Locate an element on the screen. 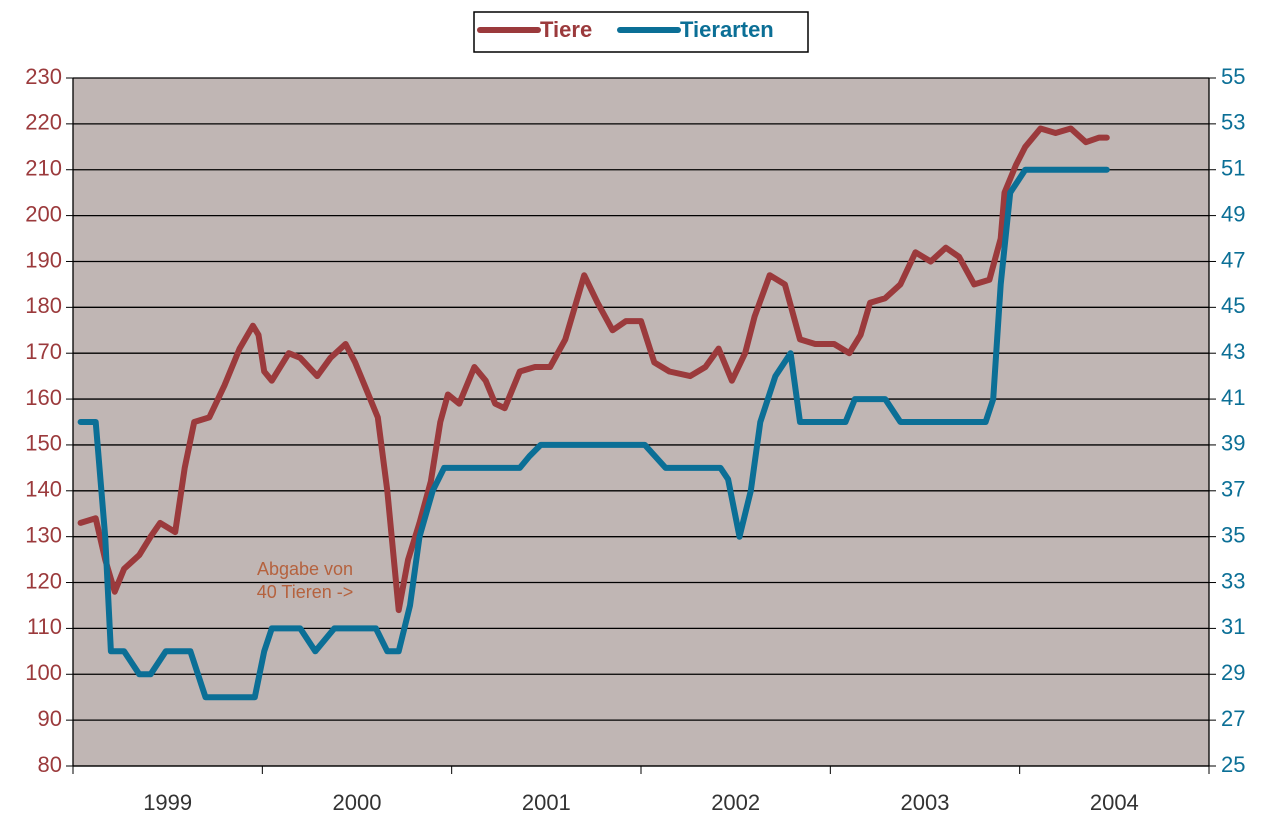 The image size is (1269, 818). y2-tick-label: 37 is located at coordinates (1233, 489).